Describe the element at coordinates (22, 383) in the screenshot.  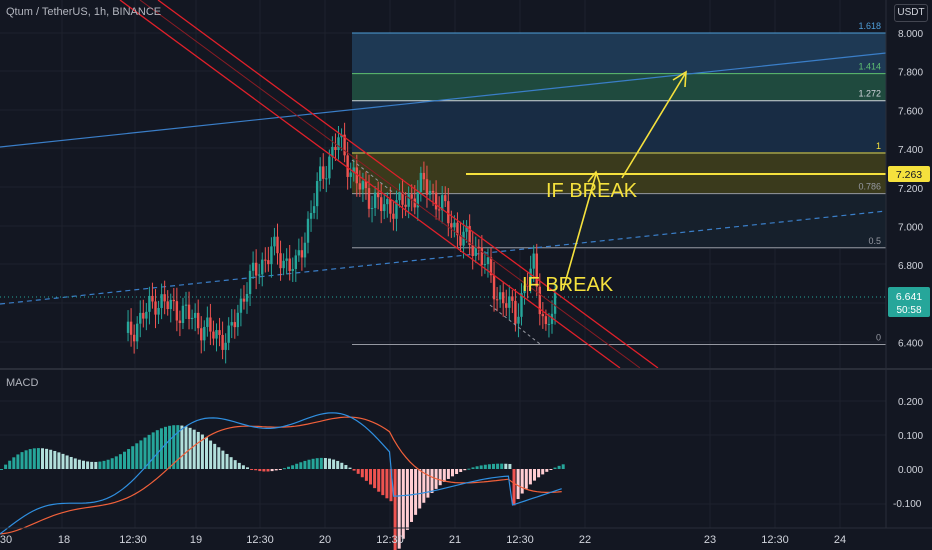
I see `macd-label: MACD` at that location.